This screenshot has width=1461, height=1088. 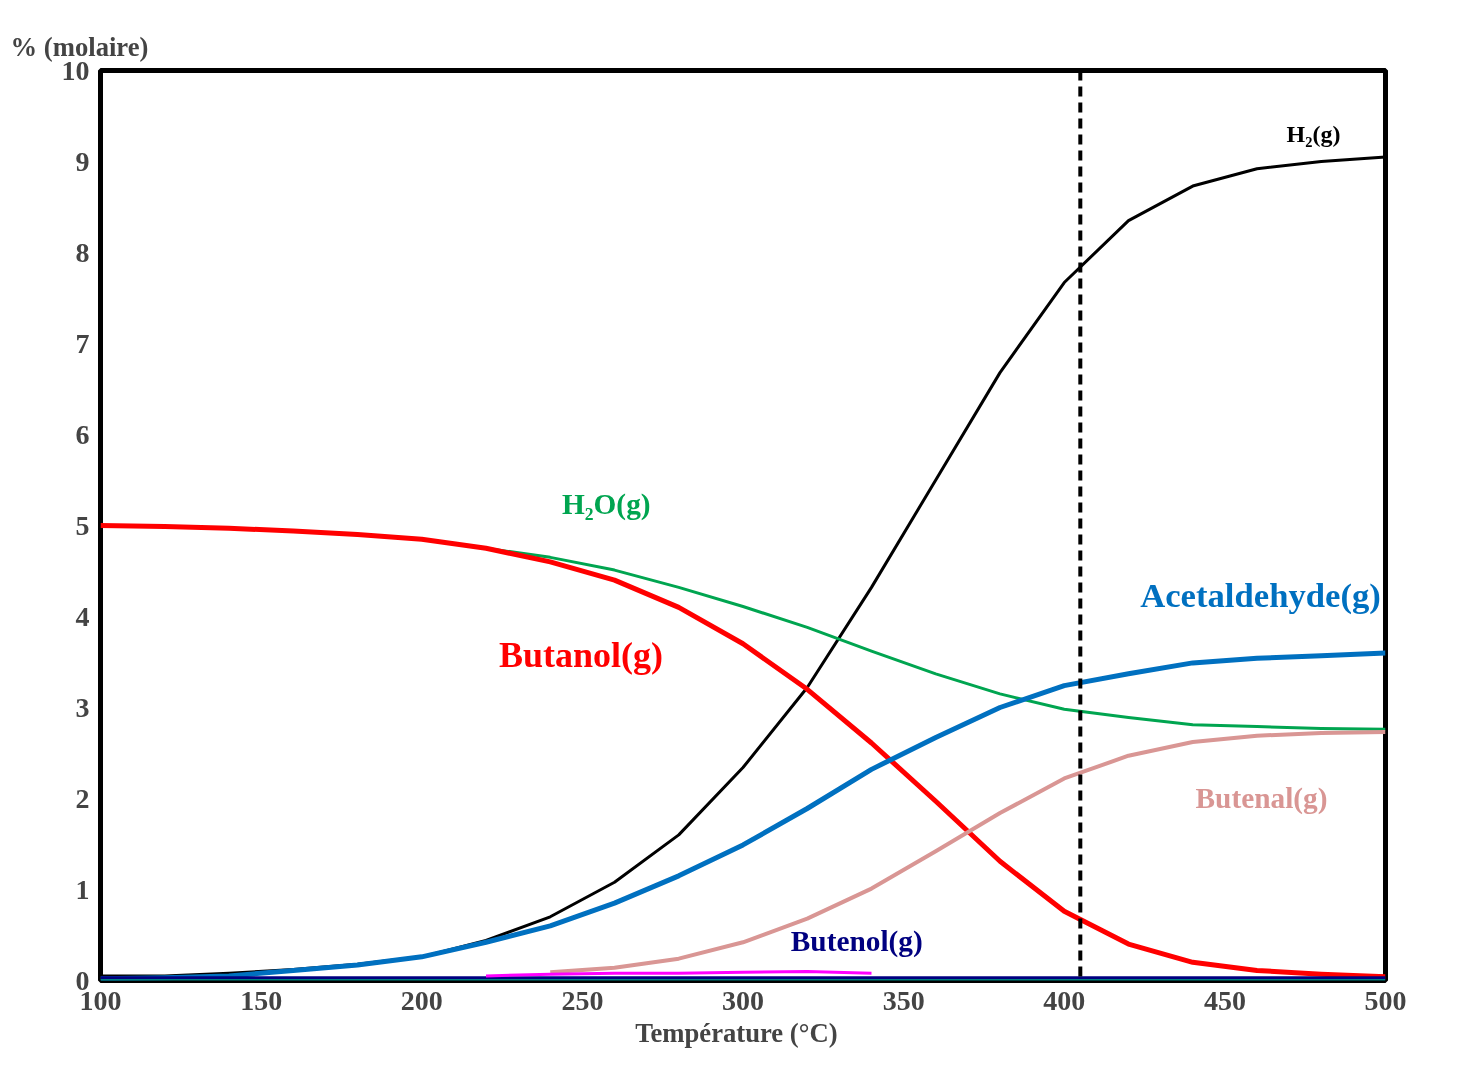 I want to click on x-tick-label: 250, so click(x=582, y=1000).